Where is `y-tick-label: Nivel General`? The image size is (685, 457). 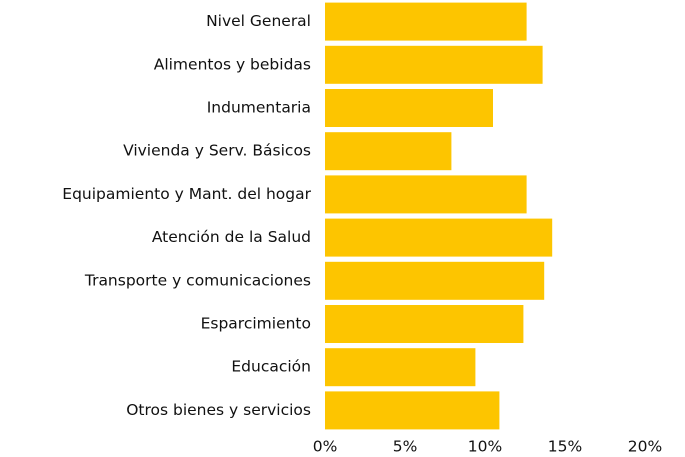
y-tick-label: Nivel General is located at coordinates (258, 21).